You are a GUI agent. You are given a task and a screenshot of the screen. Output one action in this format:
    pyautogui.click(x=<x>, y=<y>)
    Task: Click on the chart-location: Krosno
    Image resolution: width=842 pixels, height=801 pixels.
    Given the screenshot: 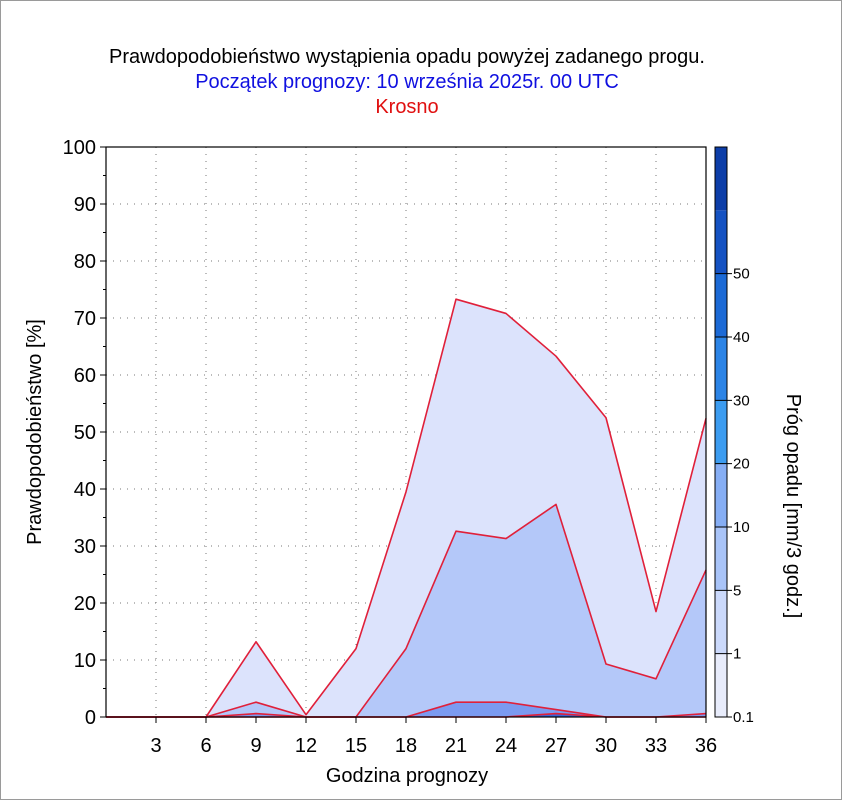 What is the action you would take?
    pyautogui.click(x=406, y=107)
    